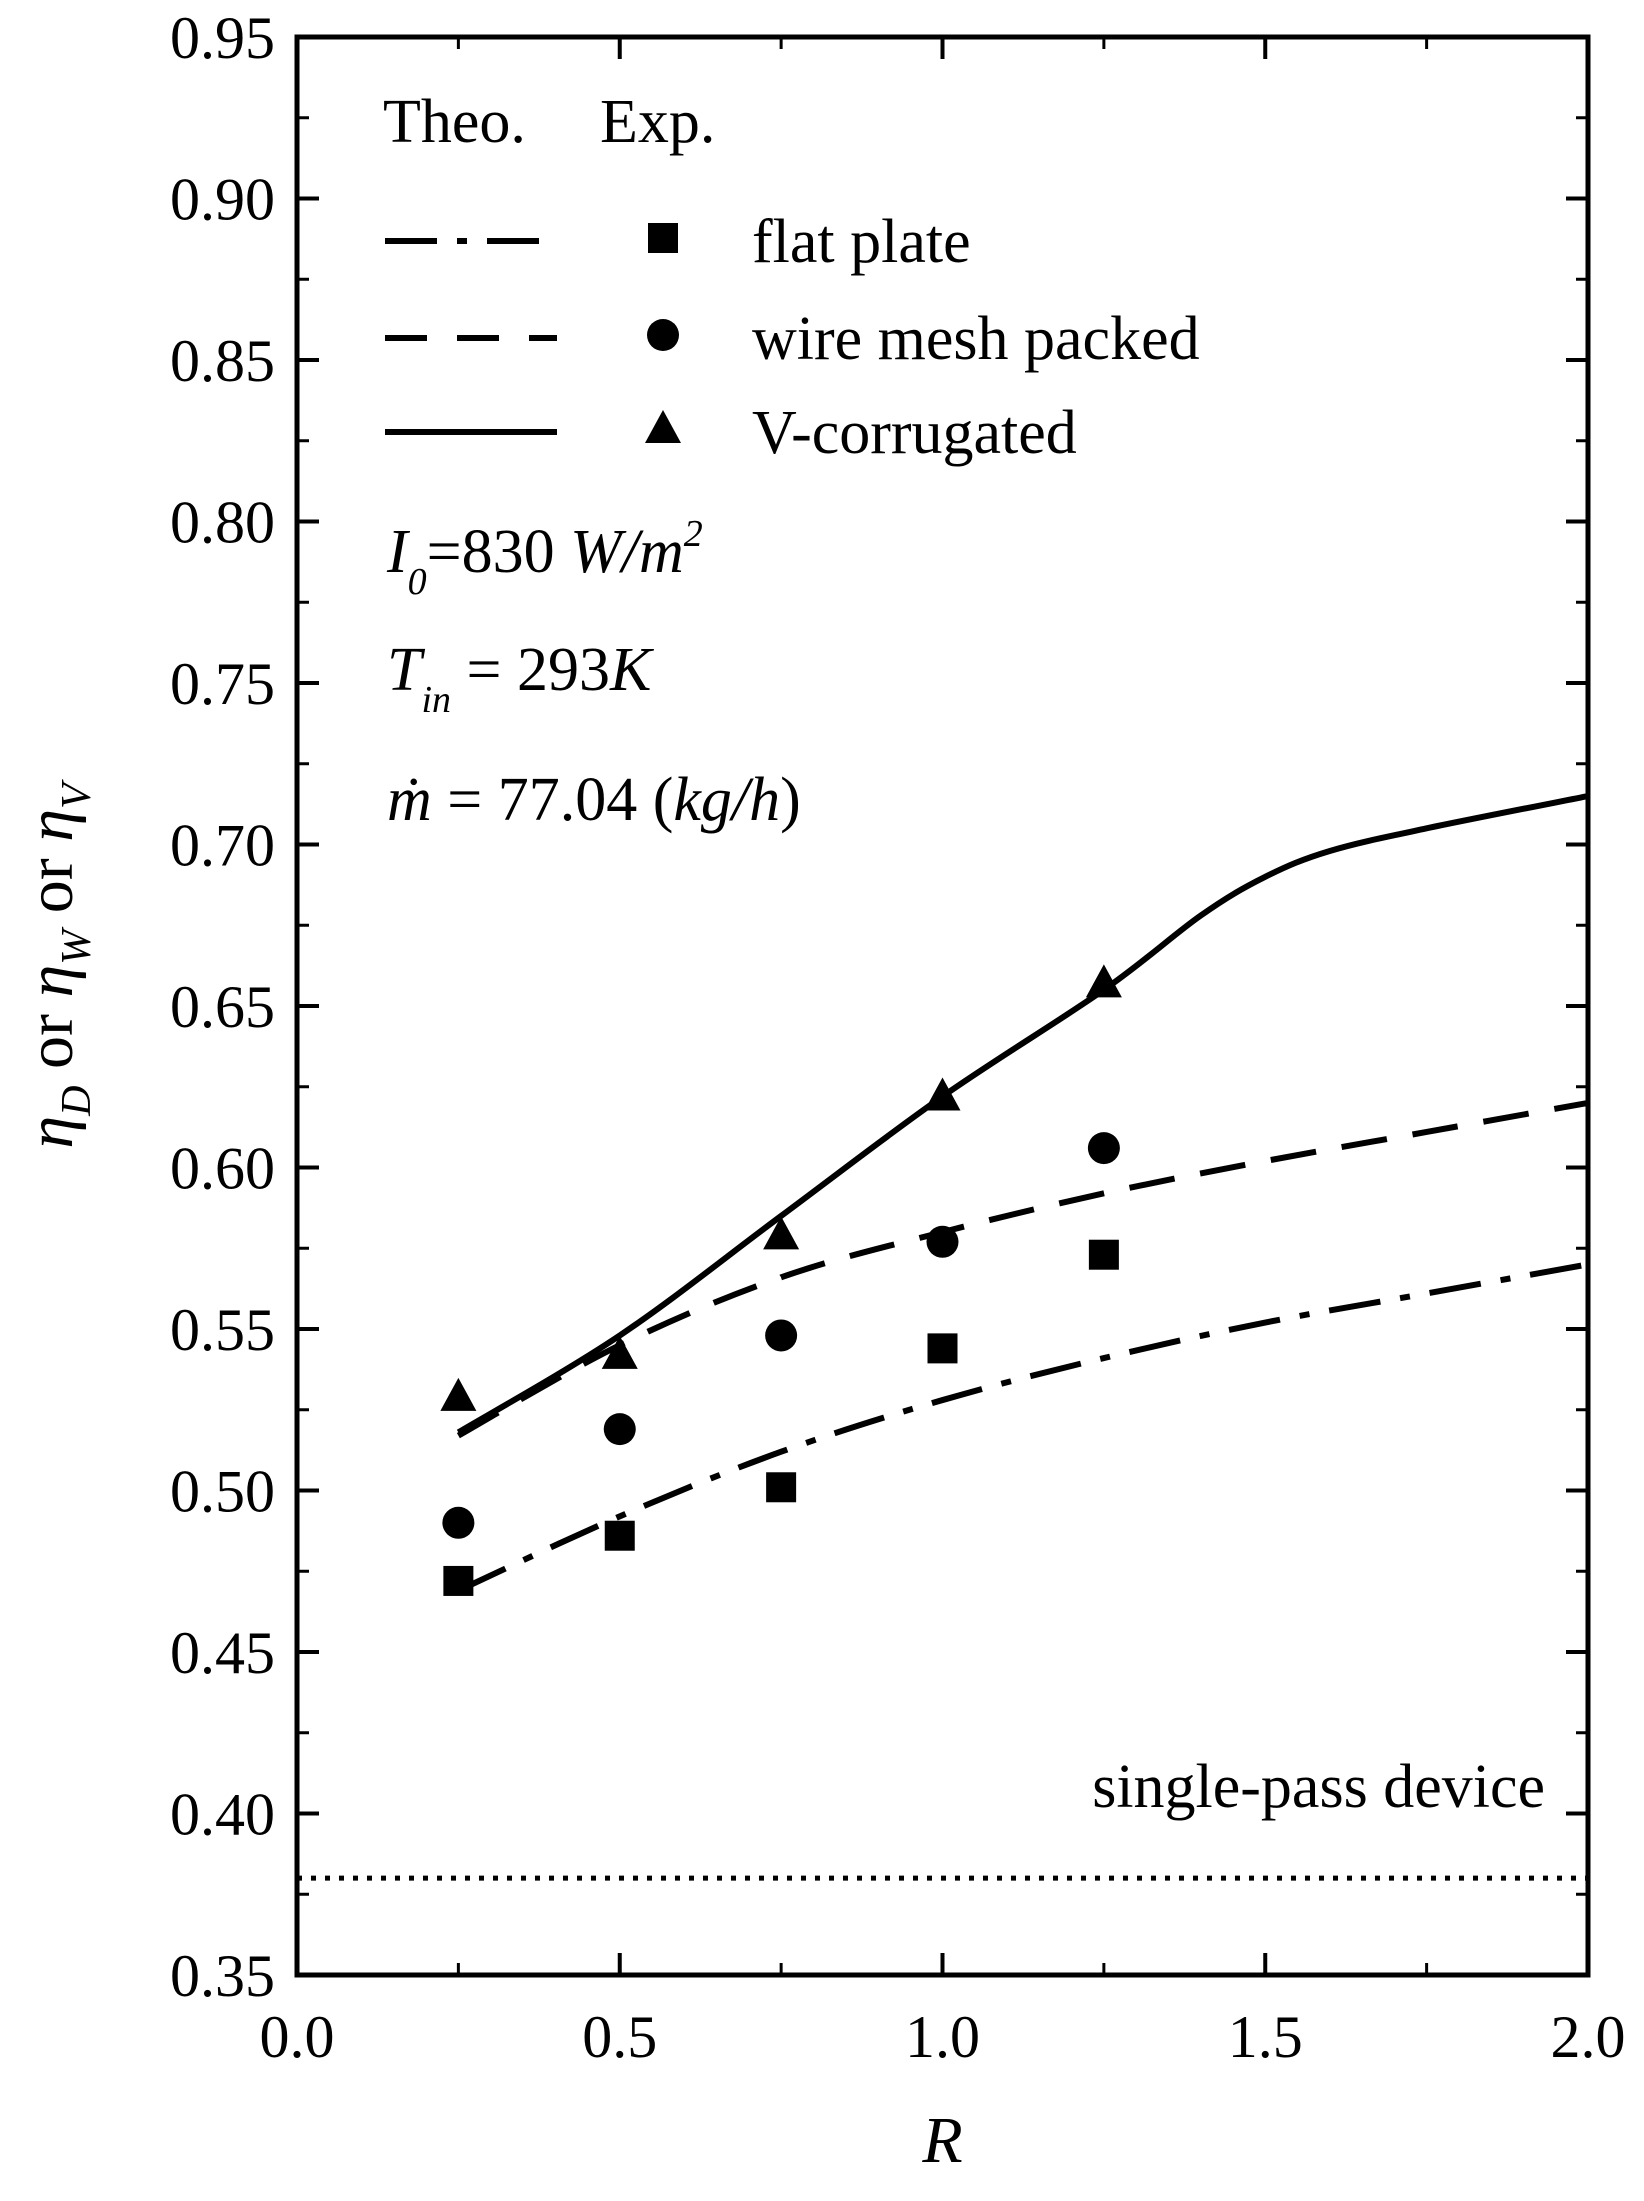 This screenshot has width=1644, height=2201. I want to click on x-tick-label: 0.5, so click(619, 2037).